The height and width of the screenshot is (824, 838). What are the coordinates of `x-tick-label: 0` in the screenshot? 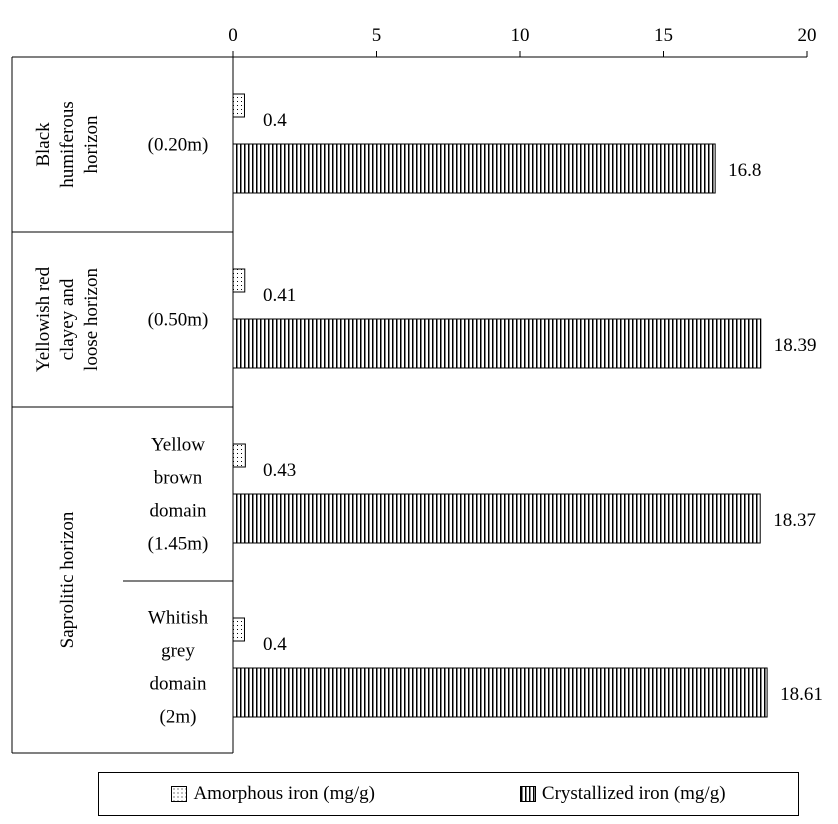 It's located at (233, 35).